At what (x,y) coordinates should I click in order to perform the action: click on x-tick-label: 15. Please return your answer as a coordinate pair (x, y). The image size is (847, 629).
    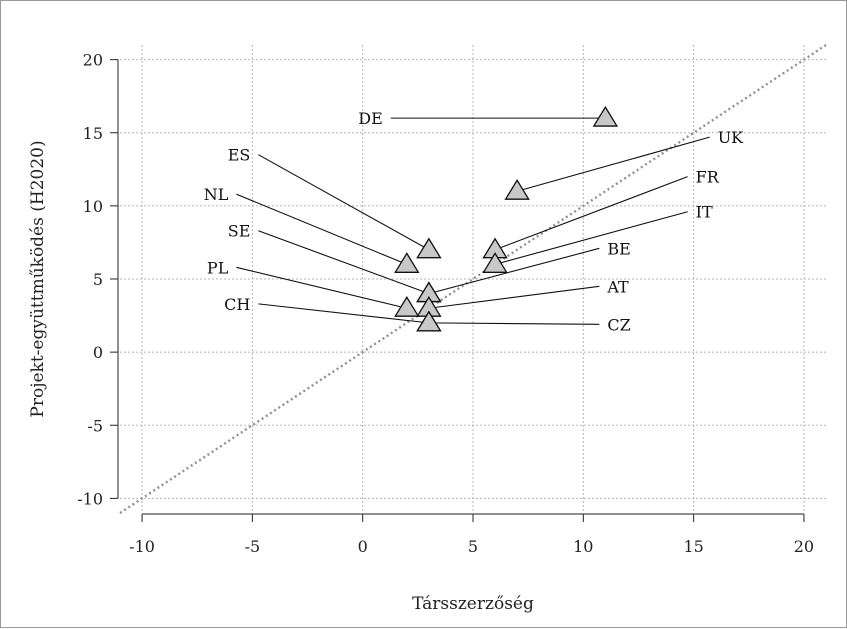
    Looking at the image, I should click on (693, 546).